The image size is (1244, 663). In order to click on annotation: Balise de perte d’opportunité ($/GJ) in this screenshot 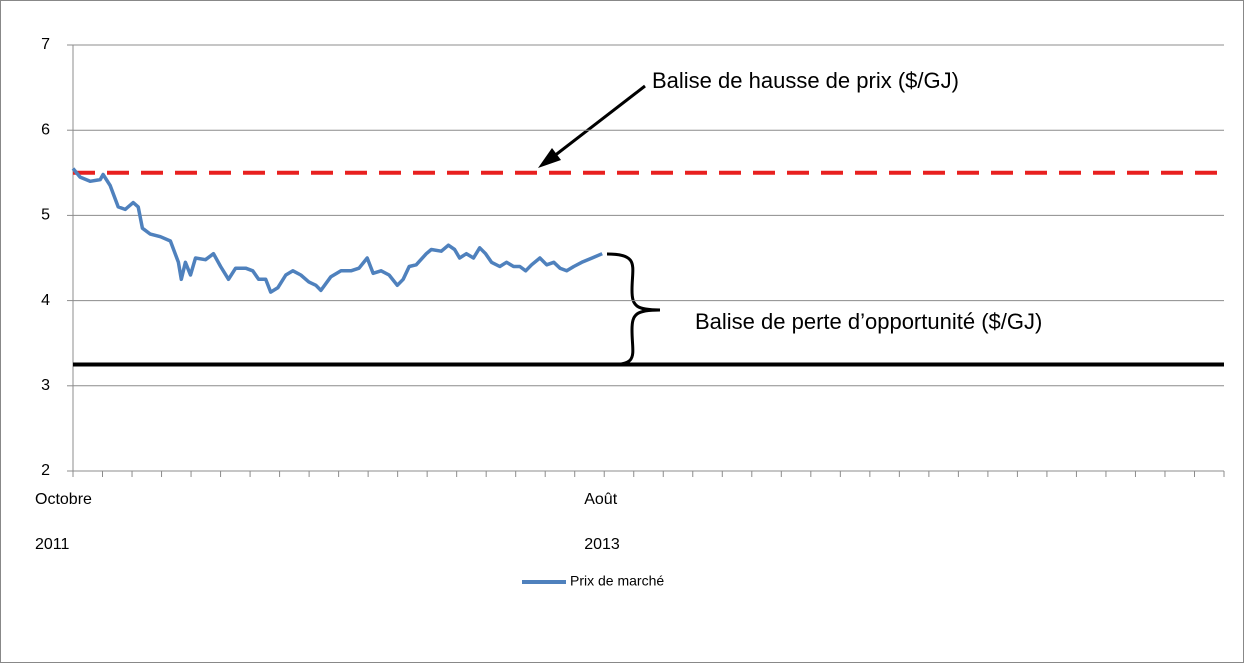, I will do `click(868, 321)`.